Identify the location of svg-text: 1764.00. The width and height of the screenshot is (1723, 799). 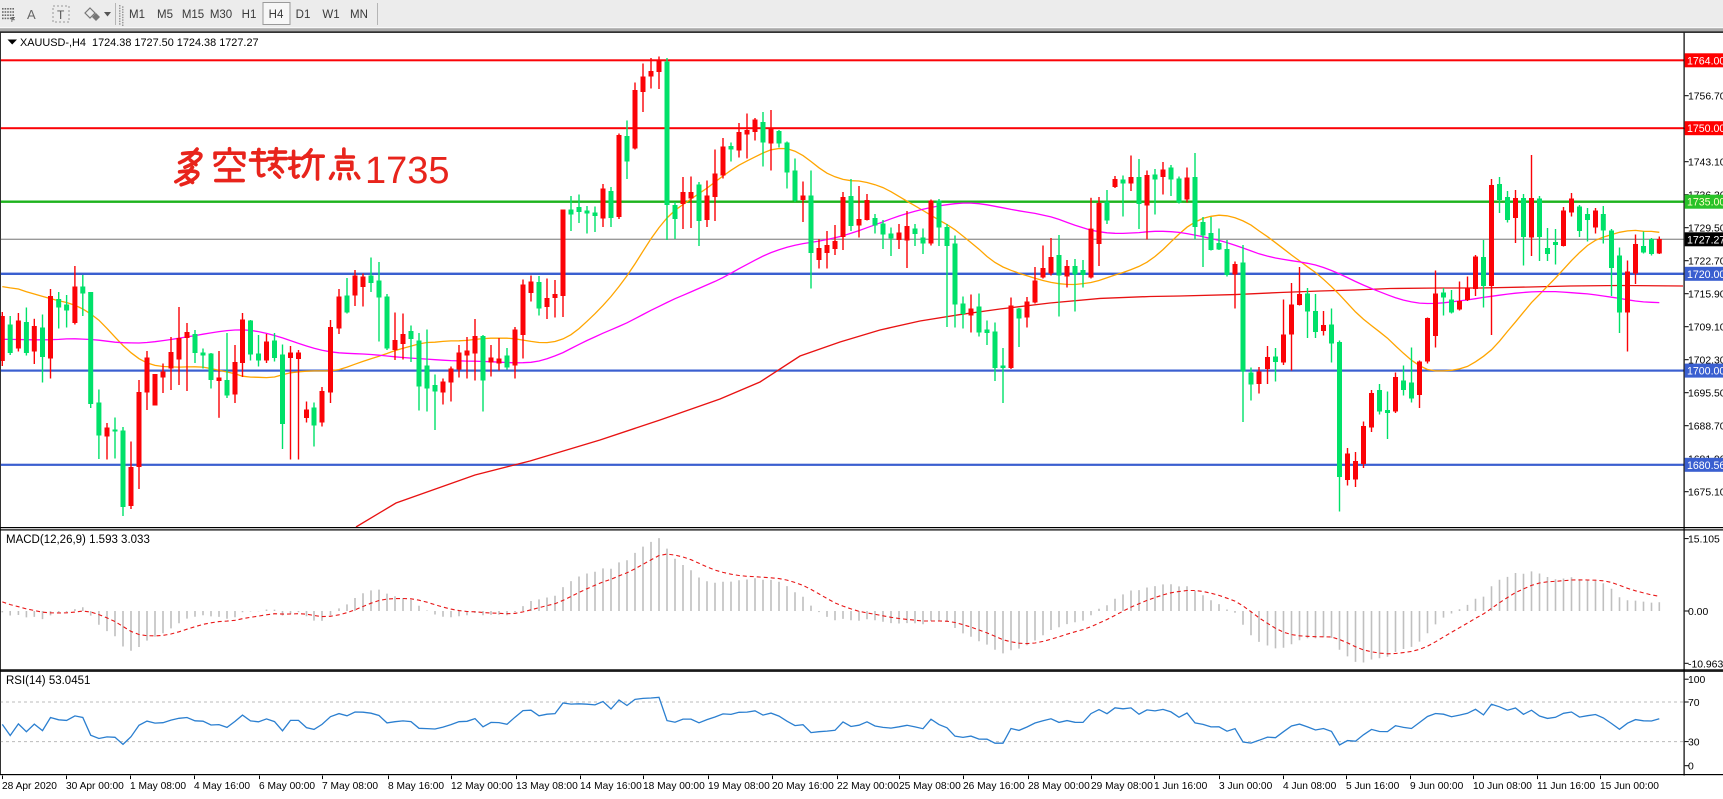
(1705, 61).